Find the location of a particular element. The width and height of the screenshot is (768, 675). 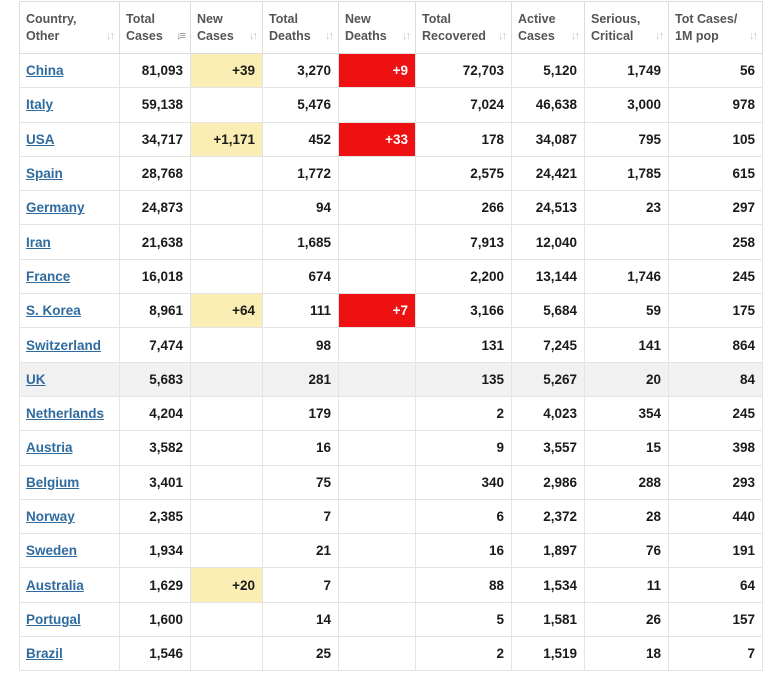

cell-total-cases: 8,961 is located at coordinates (155, 311).